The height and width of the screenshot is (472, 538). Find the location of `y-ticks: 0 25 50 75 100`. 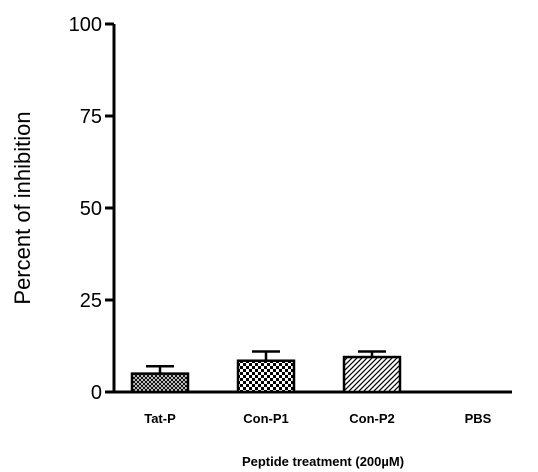

y-ticks: 0 25 50 75 100 is located at coordinates (91, 209).